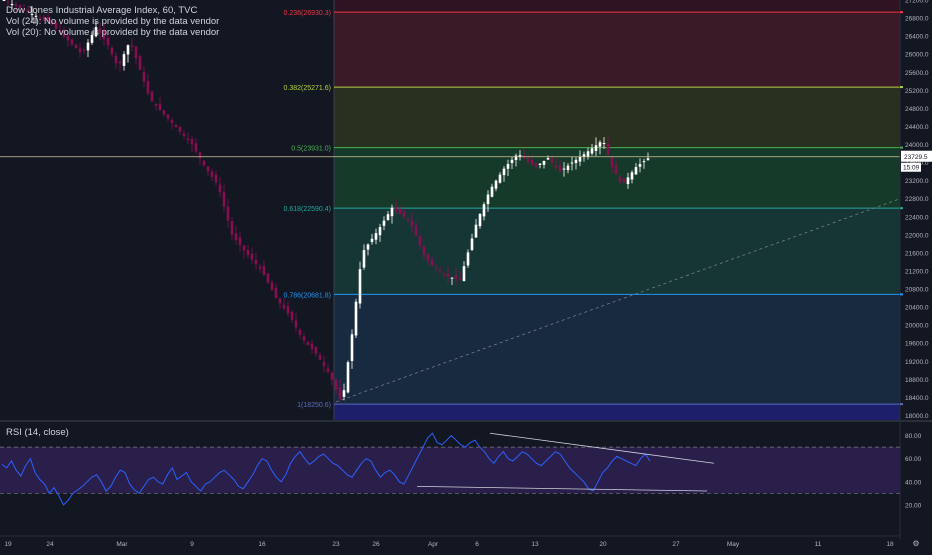 The image size is (932, 555). Describe the element at coordinates (562, 489) in the screenshot. I see `rsi-support-line` at that location.